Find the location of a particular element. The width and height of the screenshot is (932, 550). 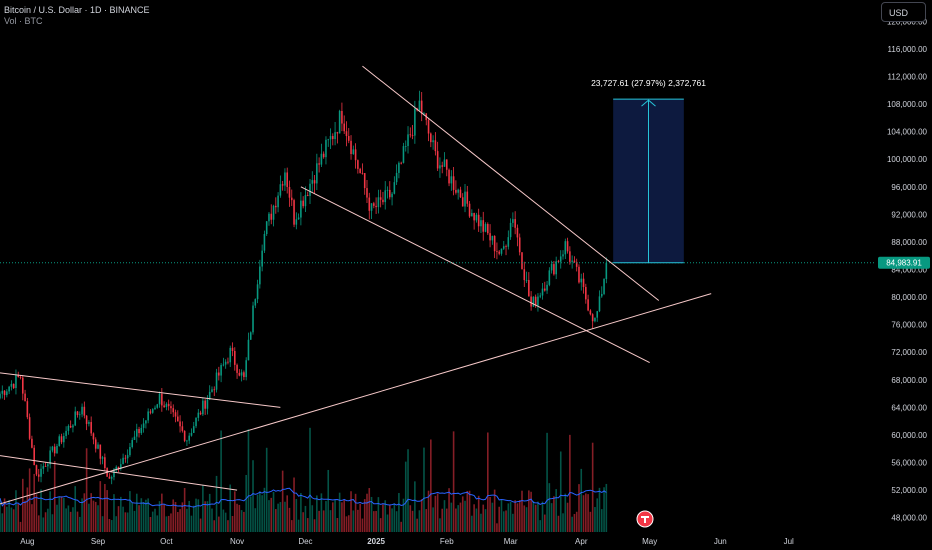

symbol-title: Bitcoin / U.S. Dollar · 1D · BINANCE is located at coordinates (77, 10).